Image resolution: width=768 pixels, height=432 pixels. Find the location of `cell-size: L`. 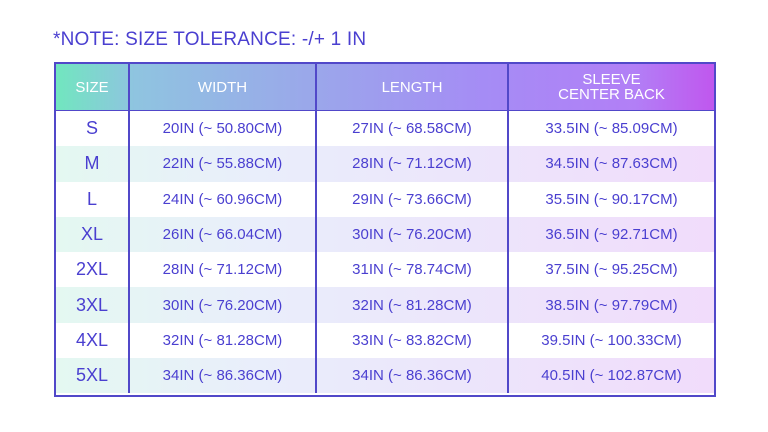

cell-size: L is located at coordinates (93, 199).